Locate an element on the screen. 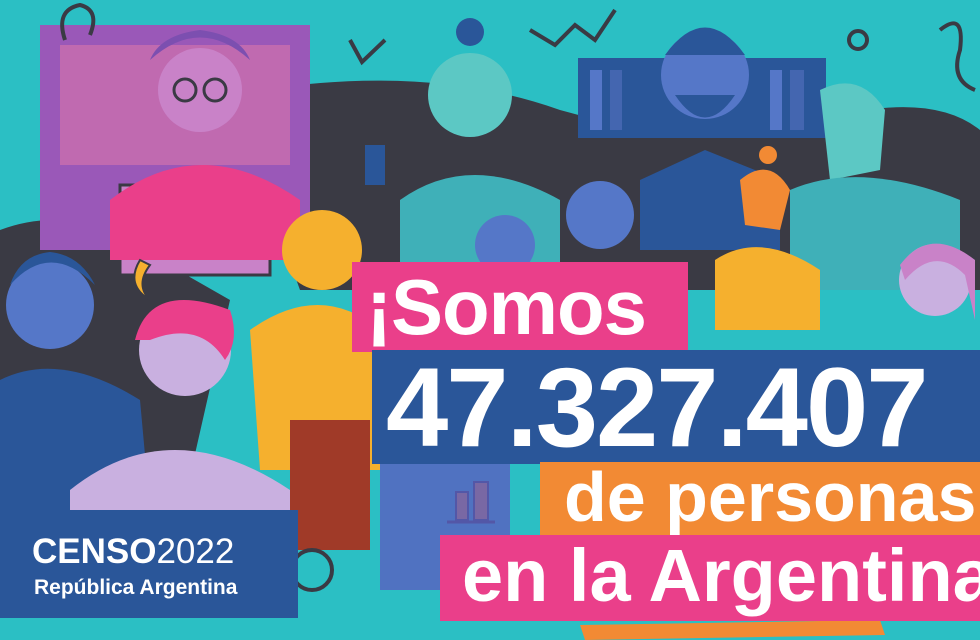 Image resolution: width=980 pixels, height=640 pixels. moon-decoration is located at coordinates (142, 279).